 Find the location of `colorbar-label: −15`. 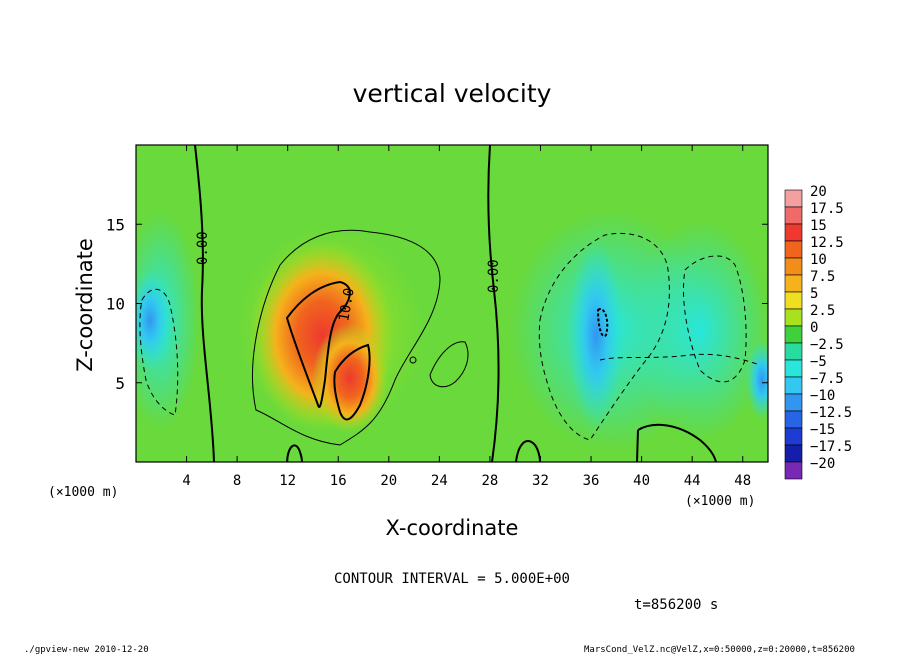

colorbar-label: −15 is located at coordinates (822, 430).